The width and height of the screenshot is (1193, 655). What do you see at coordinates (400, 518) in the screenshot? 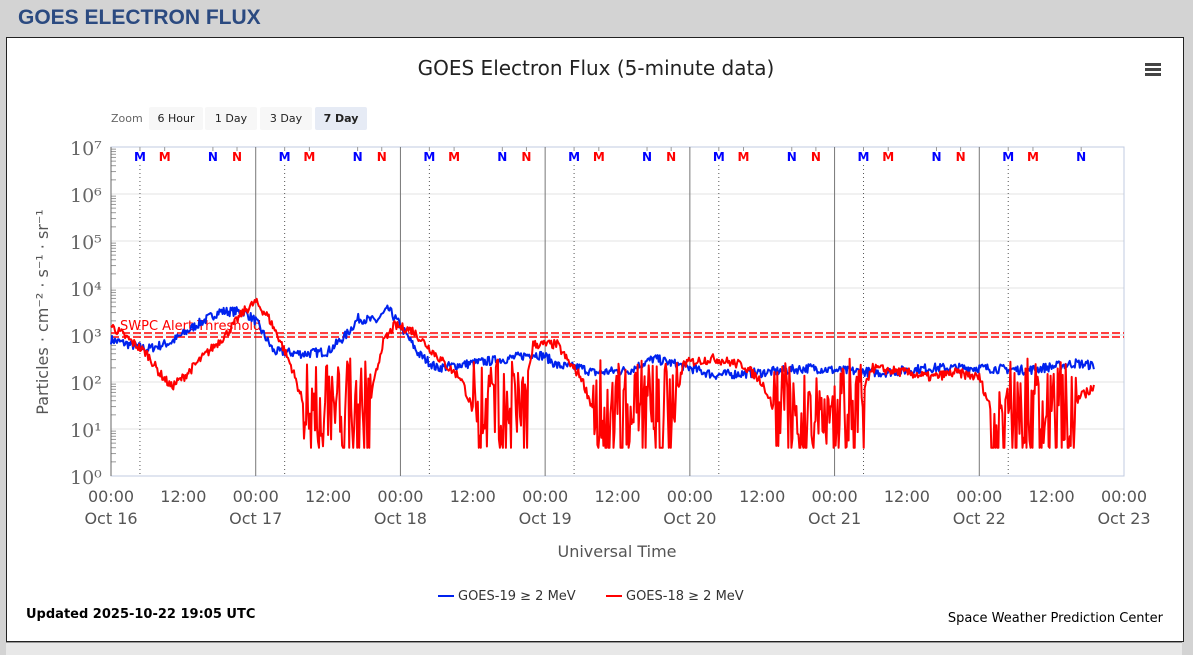
I see `x-tick-date: Oct 18` at bounding box center [400, 518].